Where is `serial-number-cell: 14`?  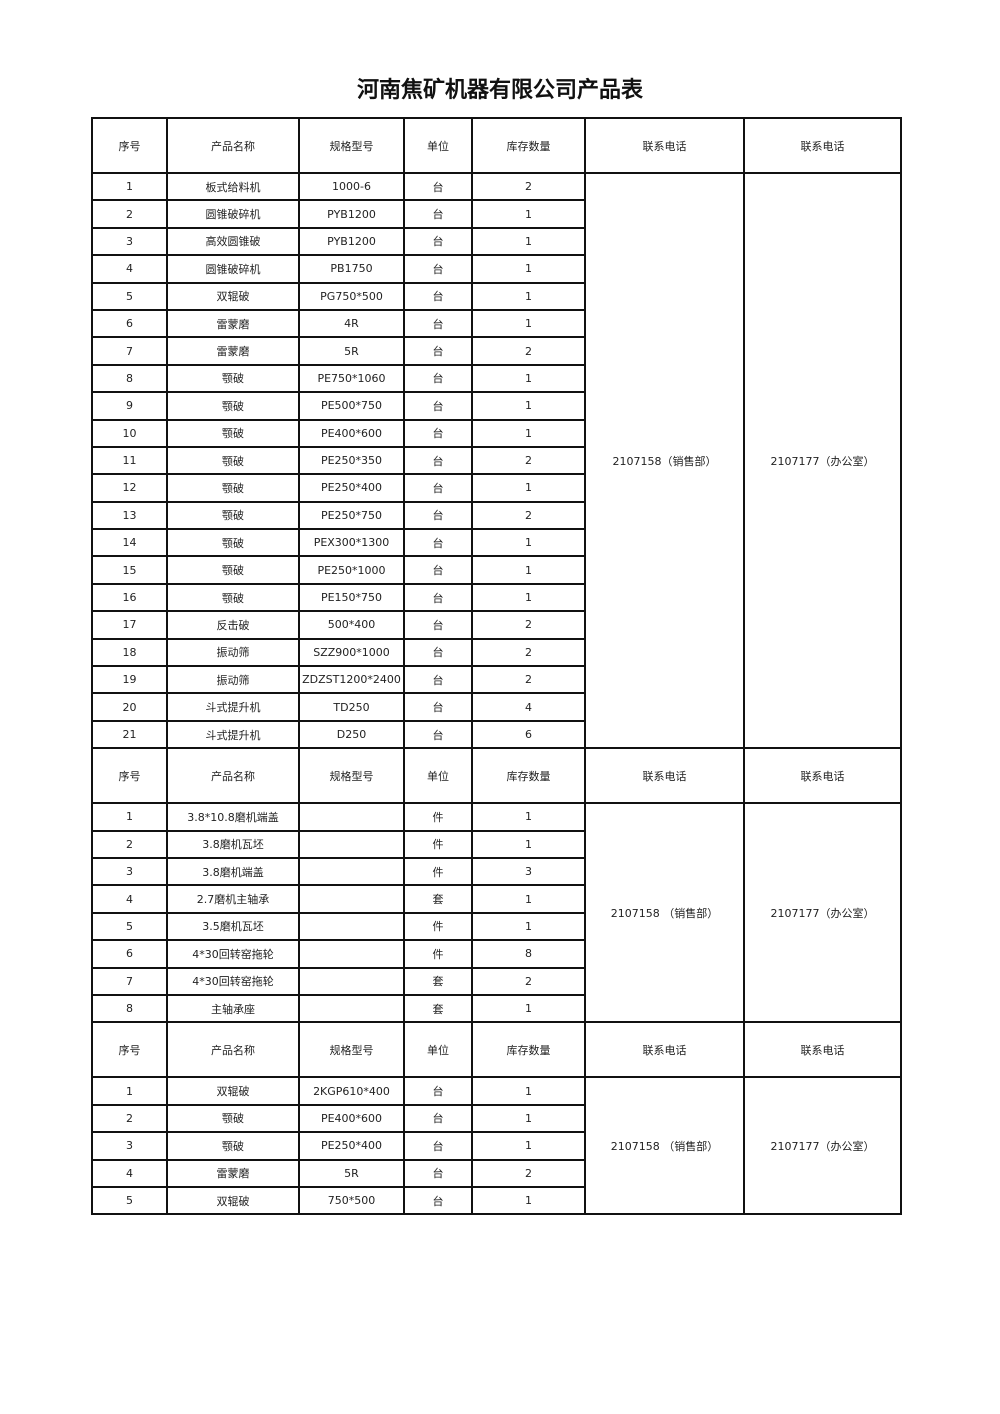 serial-number-cell: 14 is located at coordinates (129, 543).